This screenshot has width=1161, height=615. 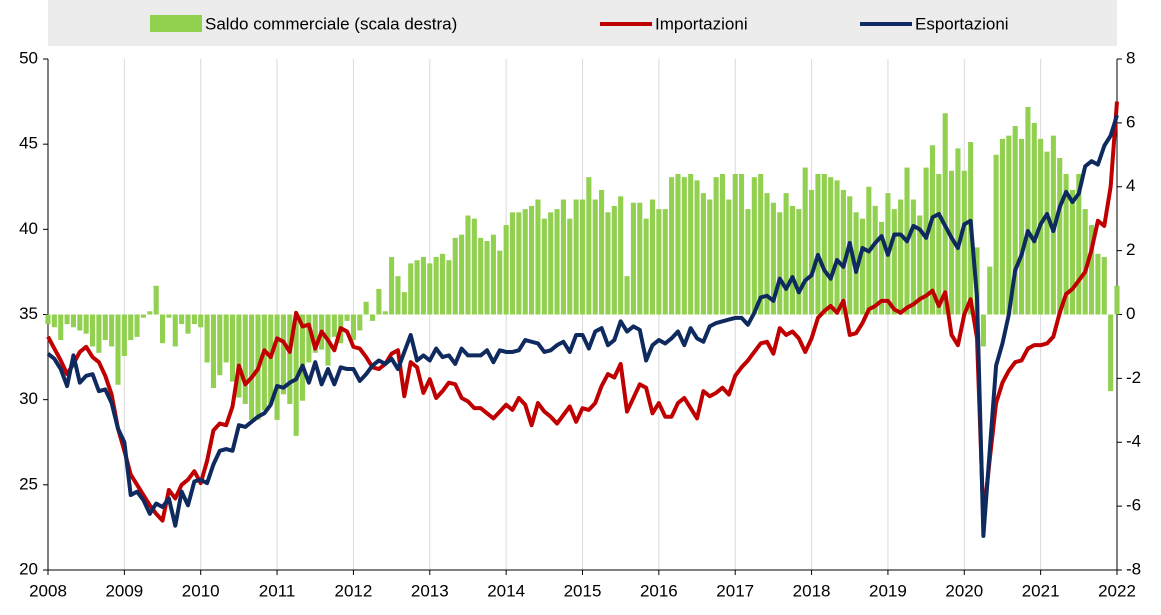 I want to click on x-tick-label: 2020, so click(x=964, y=590).